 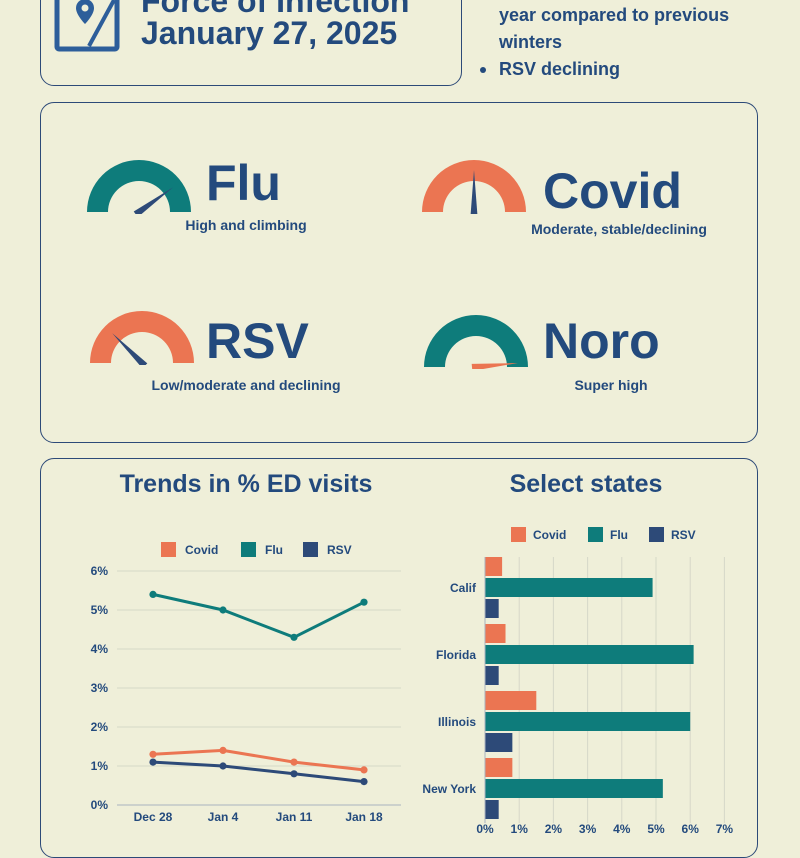 I want to click on y-tick-label: 6%, so click(x=100, y=571).